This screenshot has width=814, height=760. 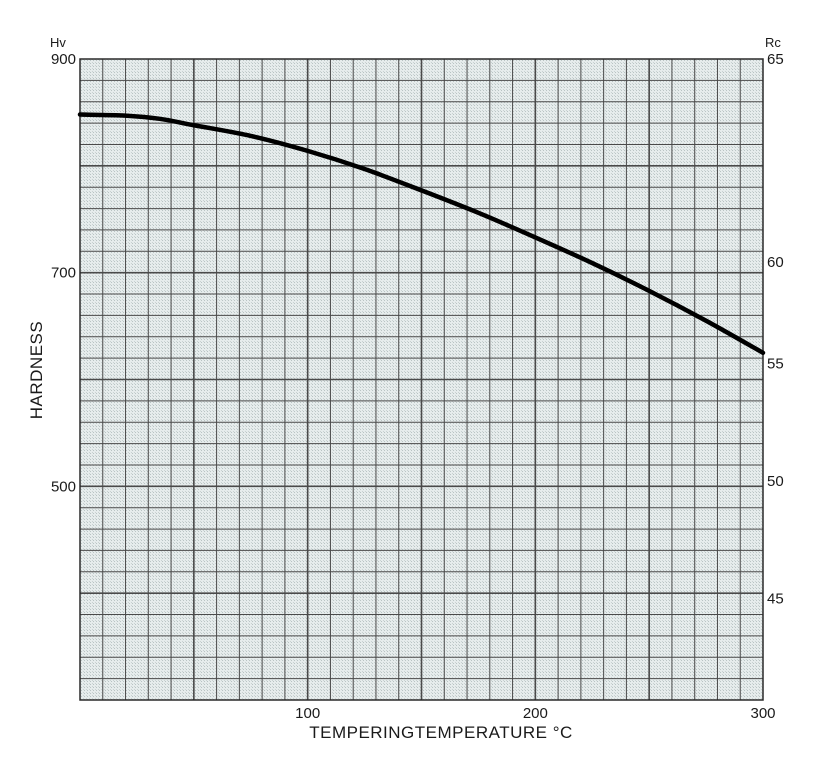 I want to click on x-tick-label: 300, so click(x=762, y=713).